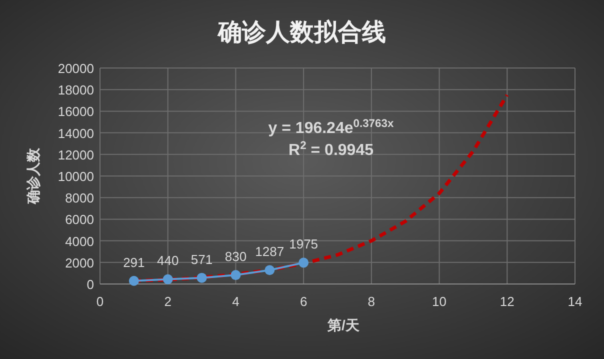 The image size is (604, 359). What do you see at coordinates (269, 252) in the screenshot?
I see `data-label: 1287` at bounding box center [269, 252].